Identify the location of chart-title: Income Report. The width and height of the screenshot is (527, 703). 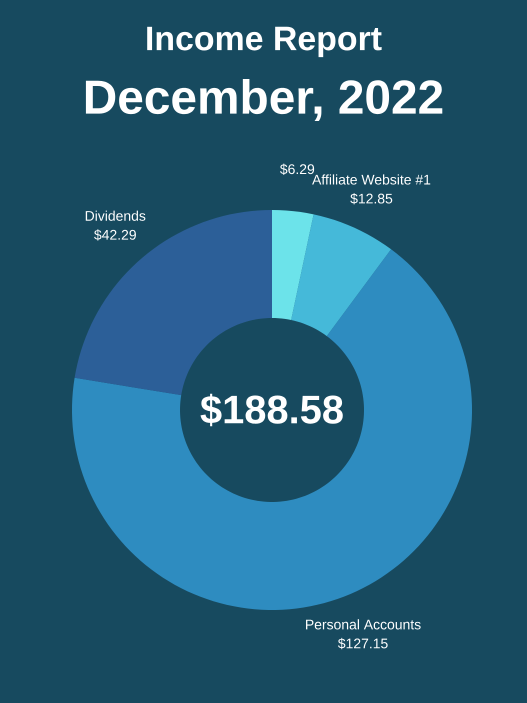
(264, 42).